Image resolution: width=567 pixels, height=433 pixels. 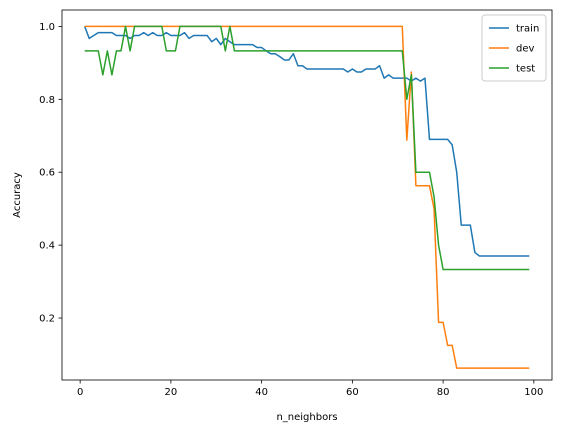 What do you see at coordinates (525, 49) in the screenshot?
I see `legend-label-dev: dev` at bounding box center [525, 49].